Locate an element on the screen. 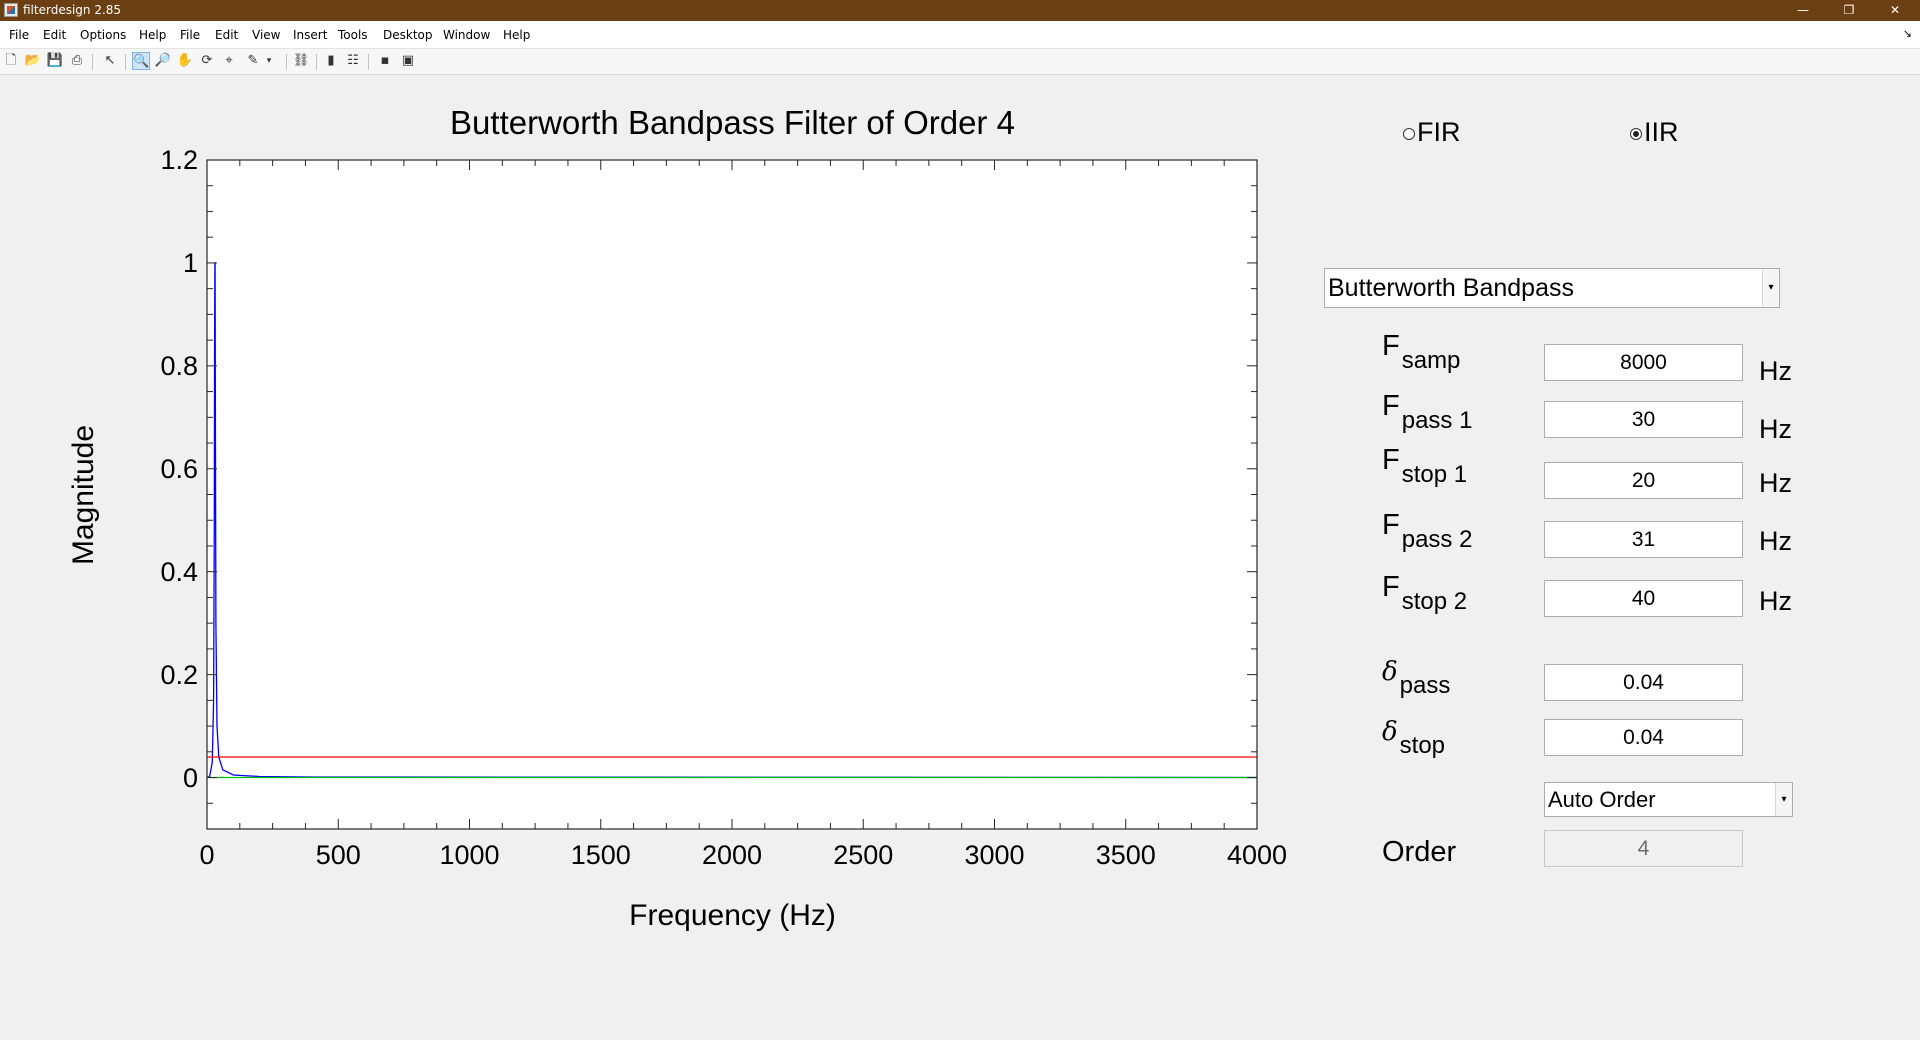 The image size is (1920, 1040). x-tick-label: 4000 is located at coordinates (1257, 855).